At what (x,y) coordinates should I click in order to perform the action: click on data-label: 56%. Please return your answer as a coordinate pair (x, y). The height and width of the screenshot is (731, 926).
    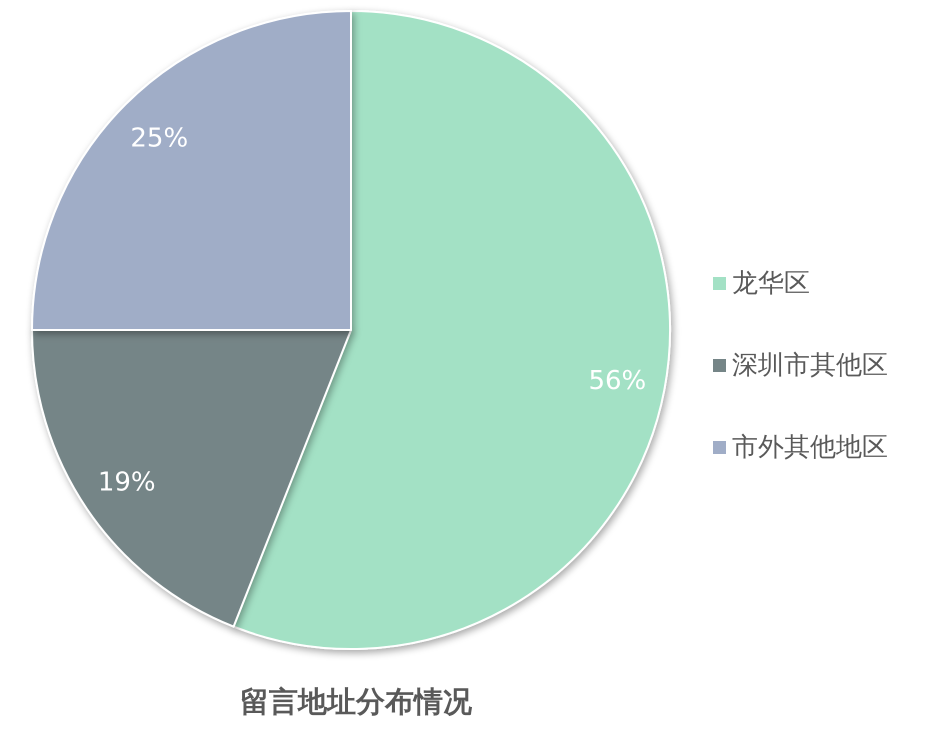
    Looking at the image, I should click on (617, 381).